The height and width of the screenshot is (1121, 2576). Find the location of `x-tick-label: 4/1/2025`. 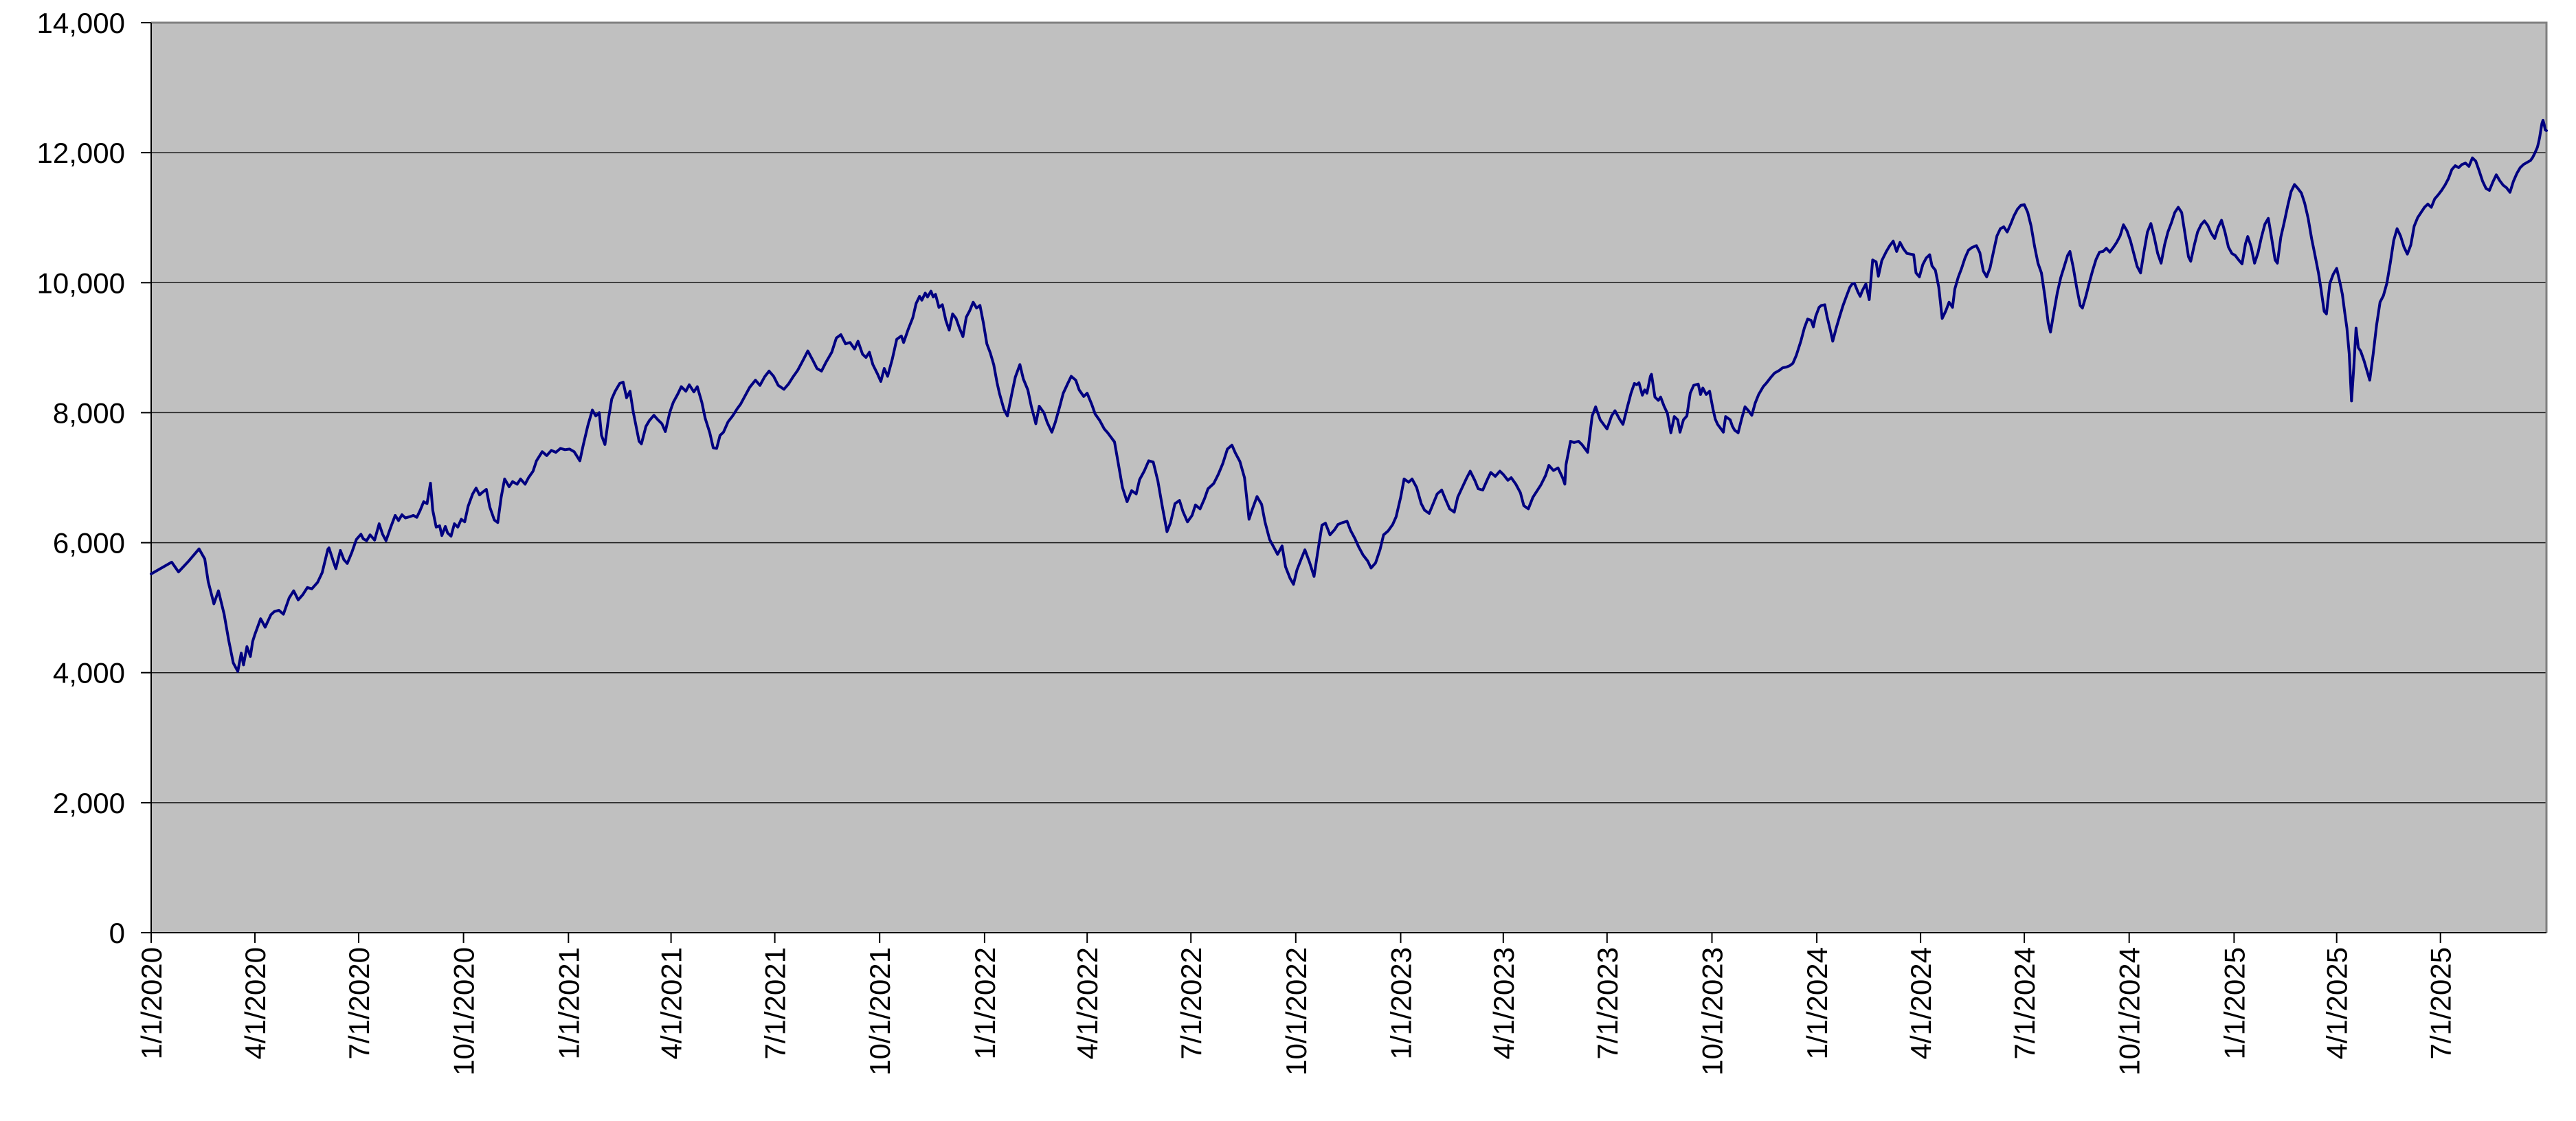

x-tick-label: 4/1/2025 is located at coordinates (2337, 1003).